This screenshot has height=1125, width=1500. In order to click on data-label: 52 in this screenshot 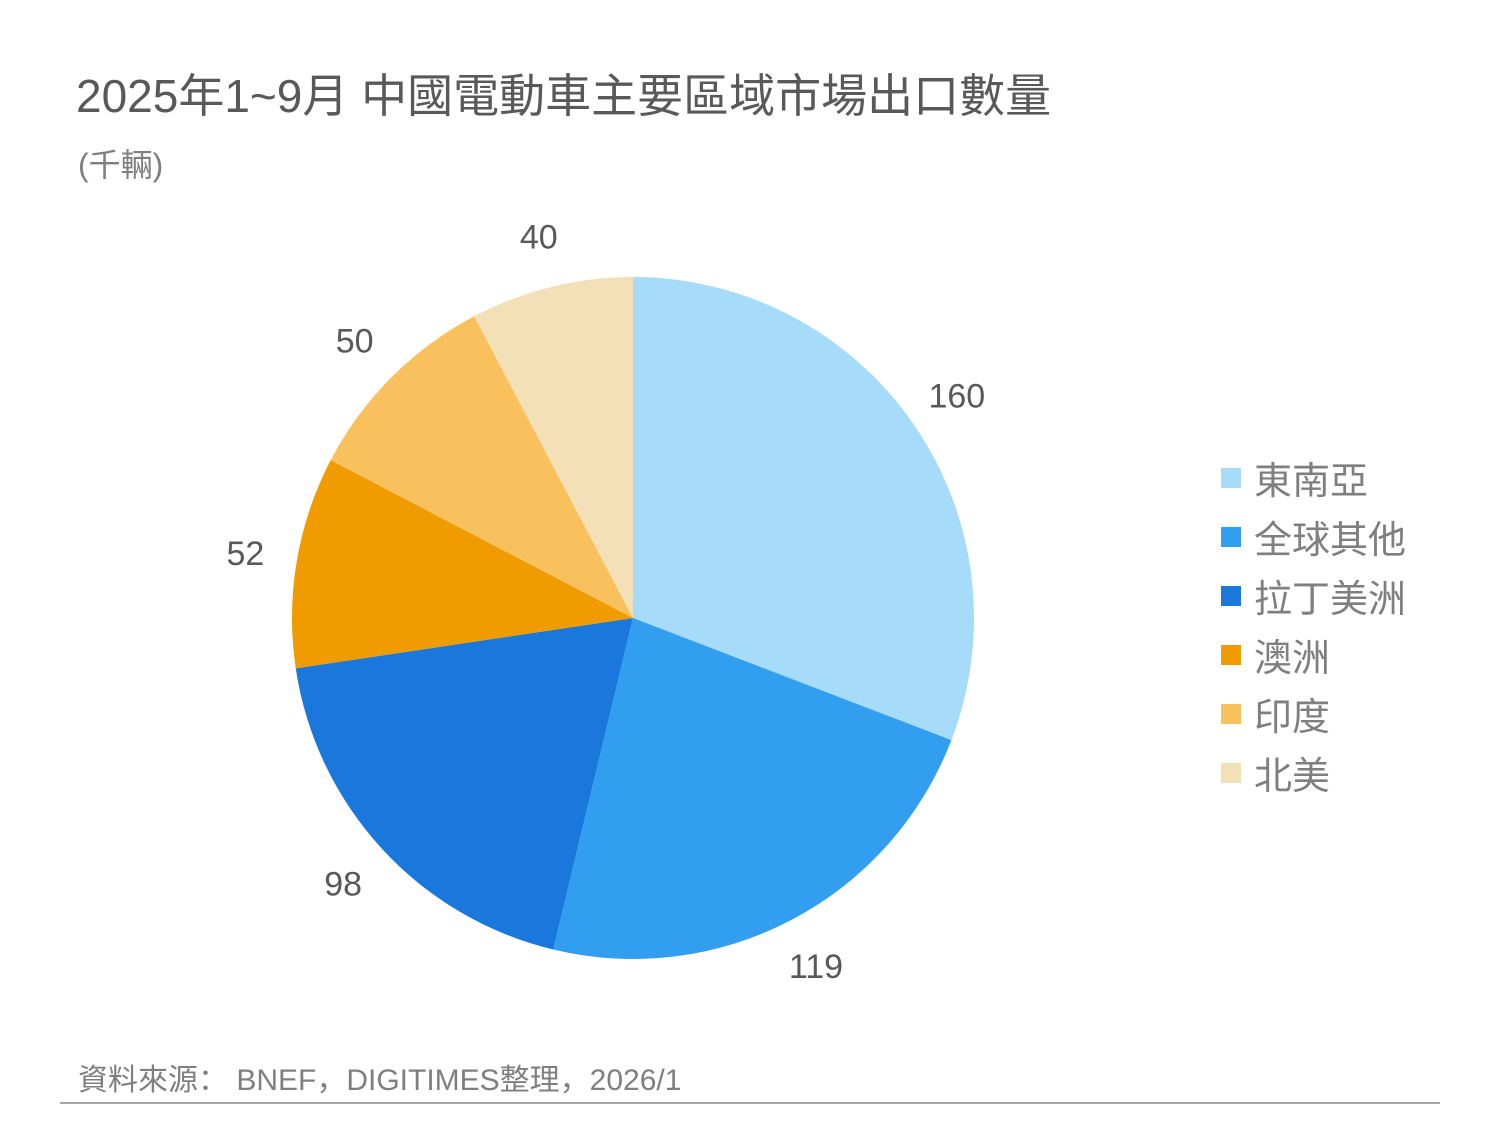, I will do `click(246, 554)`.